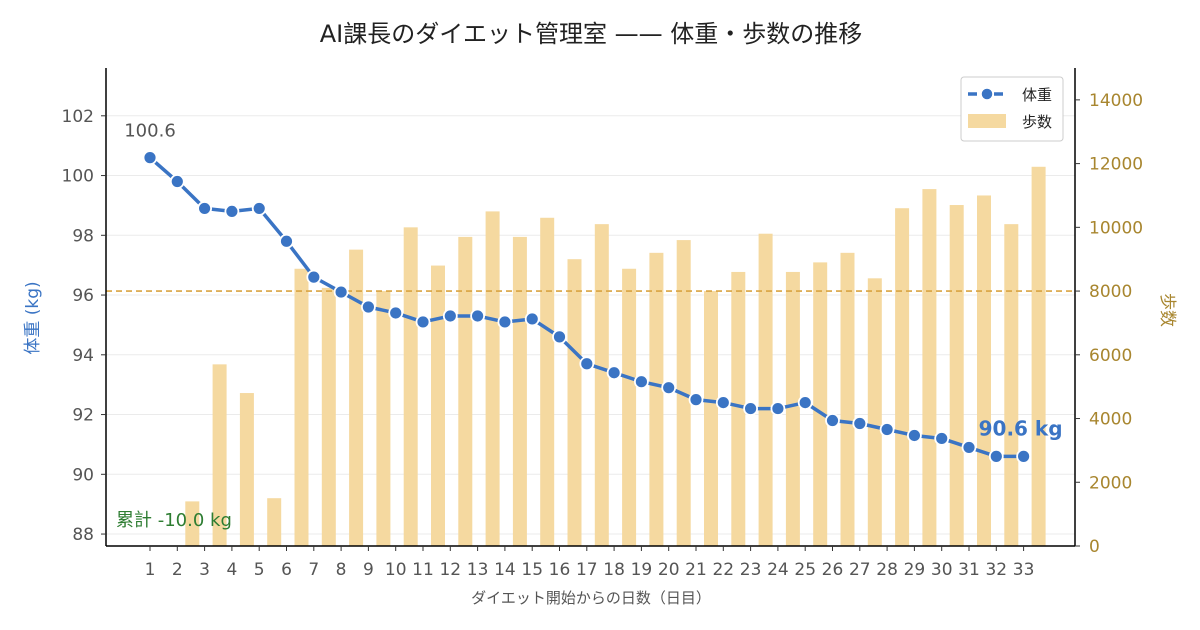 The width and height of the screenshot is (1200, 630). Describe the element at coordinates (341, 570) in the screenshot. I see `x-tick-label: 8` at that location.